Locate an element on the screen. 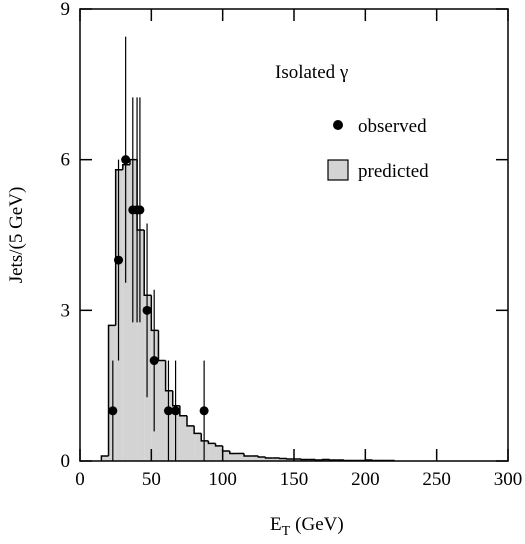 The image size is (525, 544). y-axis-label: Jets/(5 GeV) is located at coordinates (16, 235).